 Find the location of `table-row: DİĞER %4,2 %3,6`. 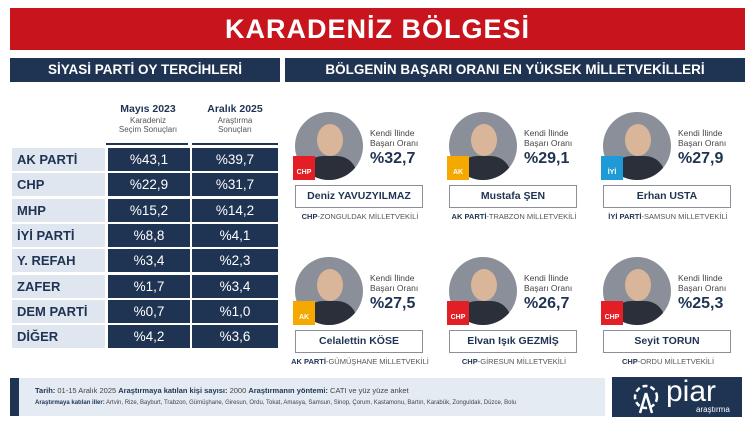

table-row: DİĞER %4,2 %3,6 is located at coordinates (145, 337).